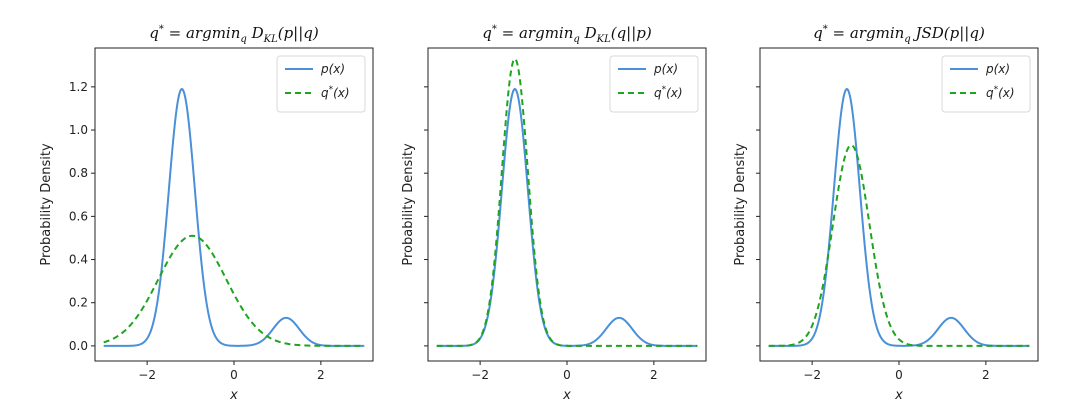  What do you see at coordinates (78, 216) in the screenshot?
I see `y-tick-label: 0.6` at bounding box center [78, 216].